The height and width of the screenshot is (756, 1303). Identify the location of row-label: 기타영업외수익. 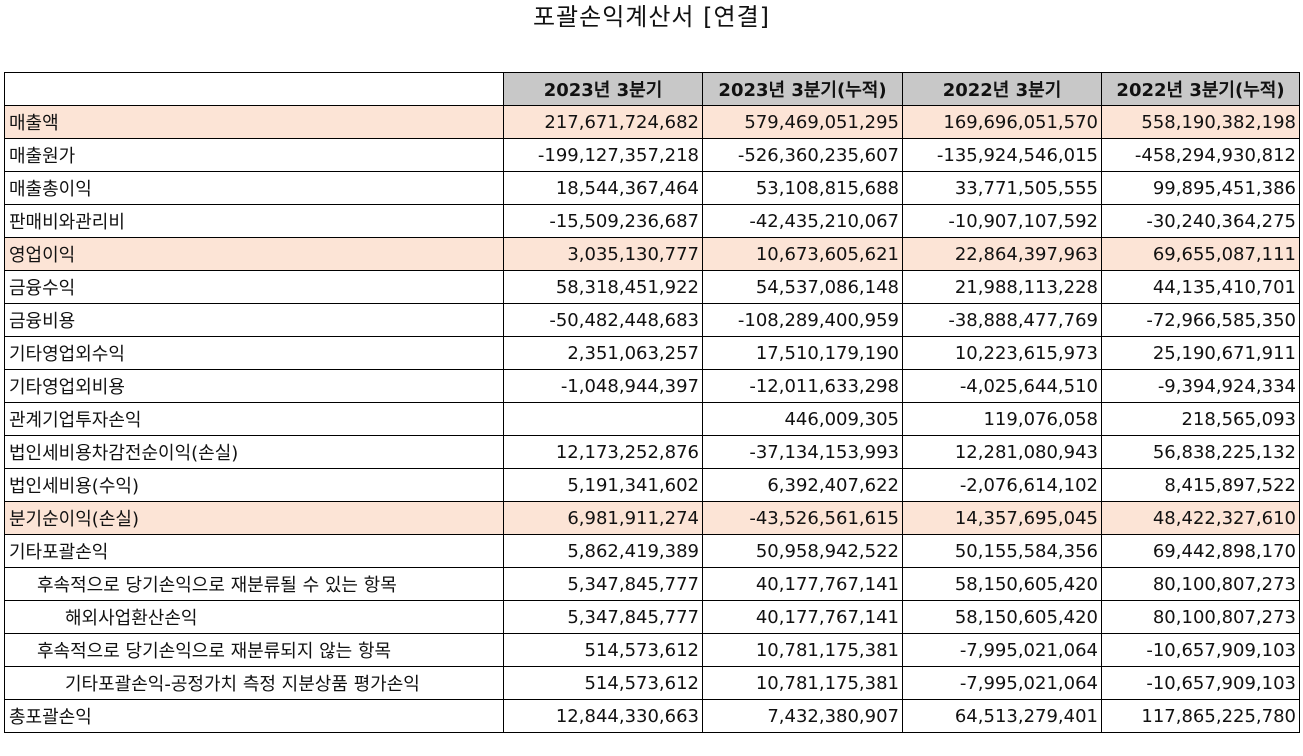
(254, 353).